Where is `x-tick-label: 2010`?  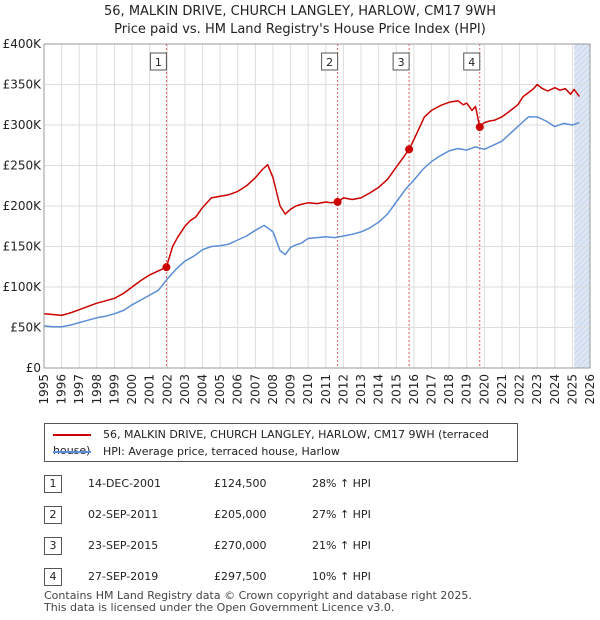
x-tick-label: 2010 is located at coordinates (308, 389).